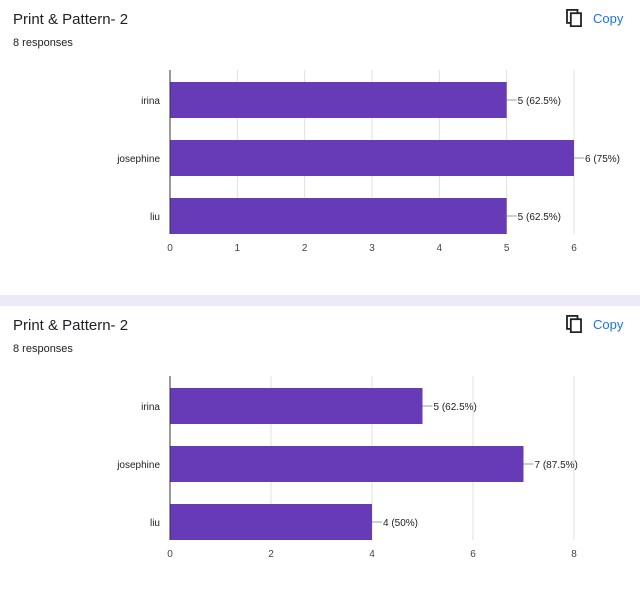  What do you see at coordinates (320, 300) in the screenshot?
I see `card-separator` at bounding box center [320, 300].